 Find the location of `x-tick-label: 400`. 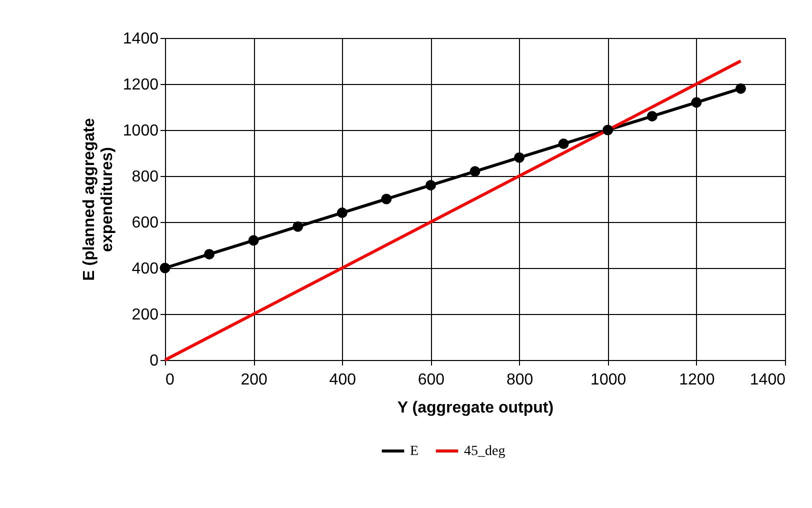

x-tick-label: 400 is located at coordinates (342, 380).